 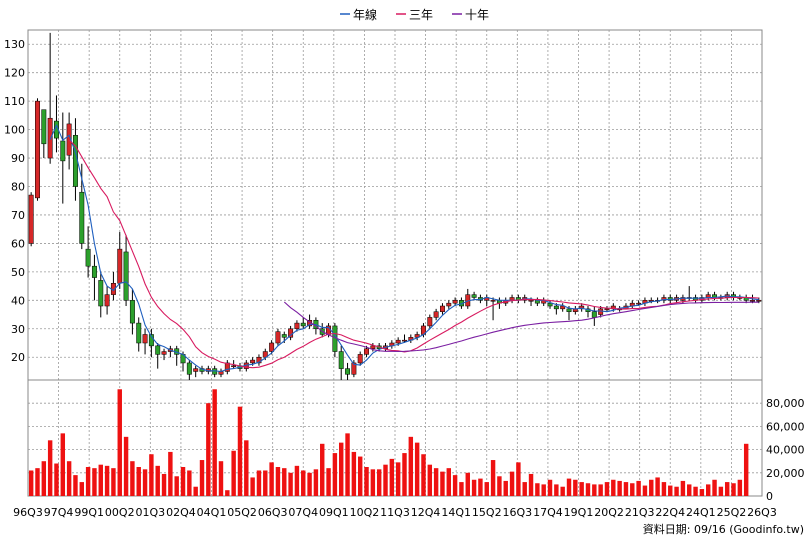 What do you see at coordinates (59, 512) in the screenshot?
I see `x-tick-label: 97Q4` at bounding box center [59, 512].